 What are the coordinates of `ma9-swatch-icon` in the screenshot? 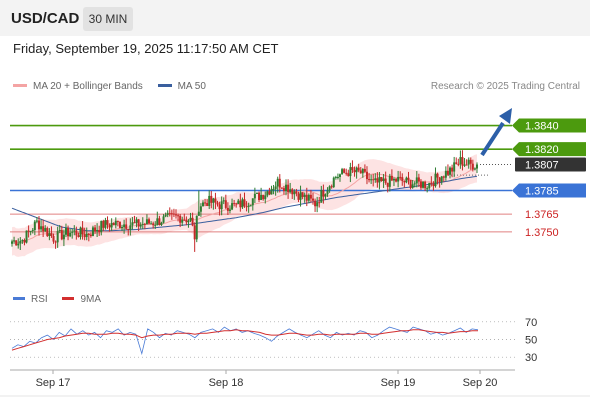 It's located at (68, 298).